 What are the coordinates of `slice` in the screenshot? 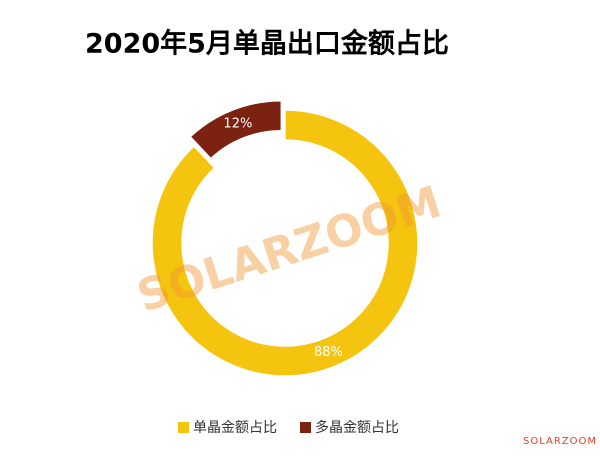 It's located at (236, 129).